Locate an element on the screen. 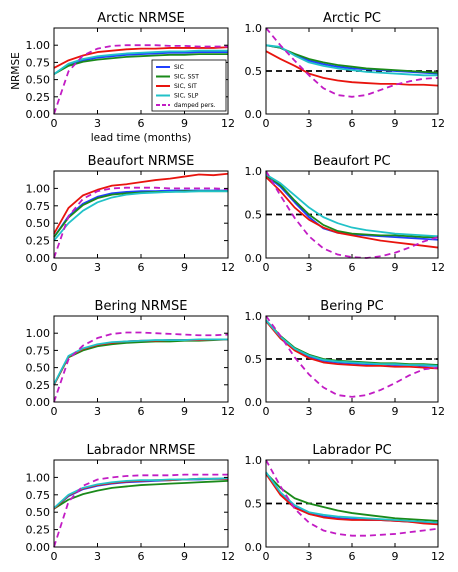 This screenshot has height=572, width=458. labrador-pc-xtick-label: 6 is located at coordinates (352, 556).